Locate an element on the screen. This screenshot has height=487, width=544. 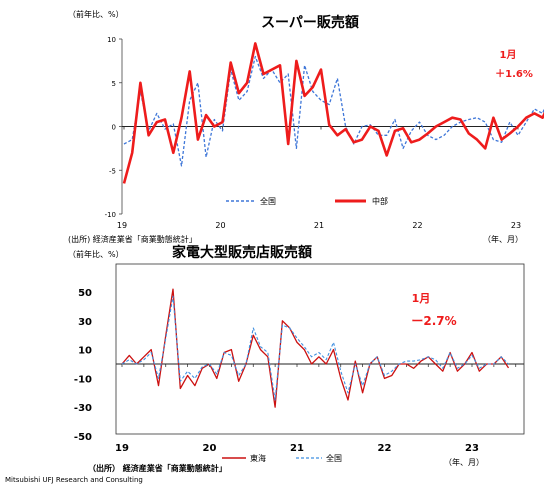
chart2-x-tick-label: 21 is located at coordinates (297, 448).